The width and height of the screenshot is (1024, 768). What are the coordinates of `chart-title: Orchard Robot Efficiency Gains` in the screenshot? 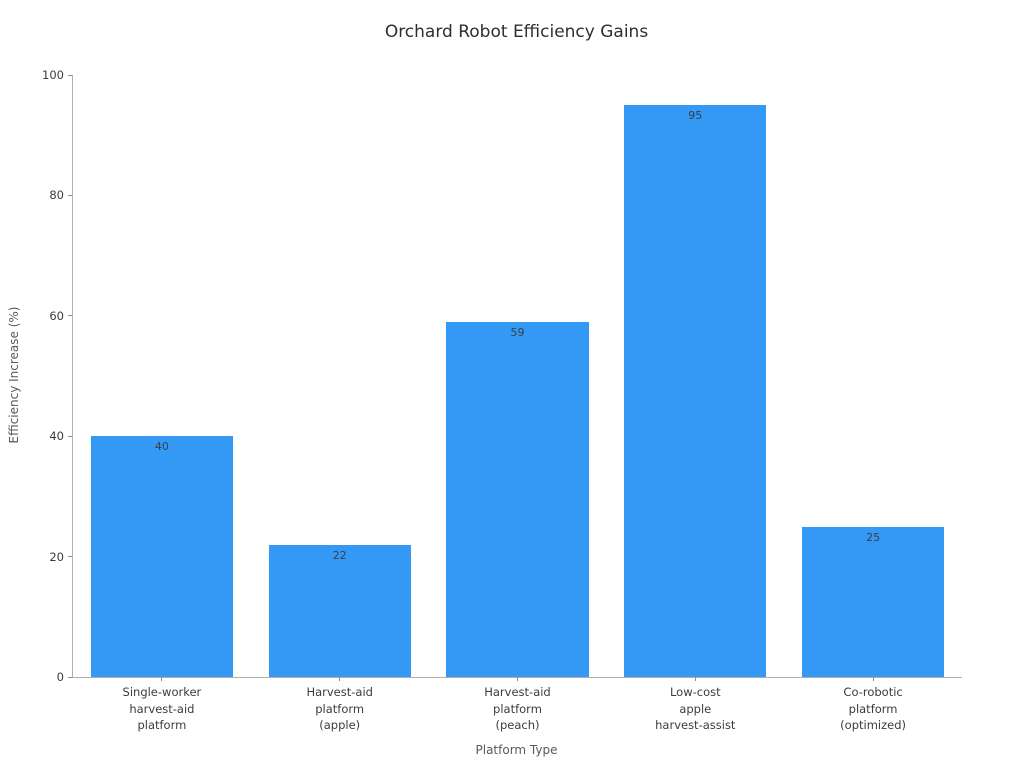 It's located at (516, 32).